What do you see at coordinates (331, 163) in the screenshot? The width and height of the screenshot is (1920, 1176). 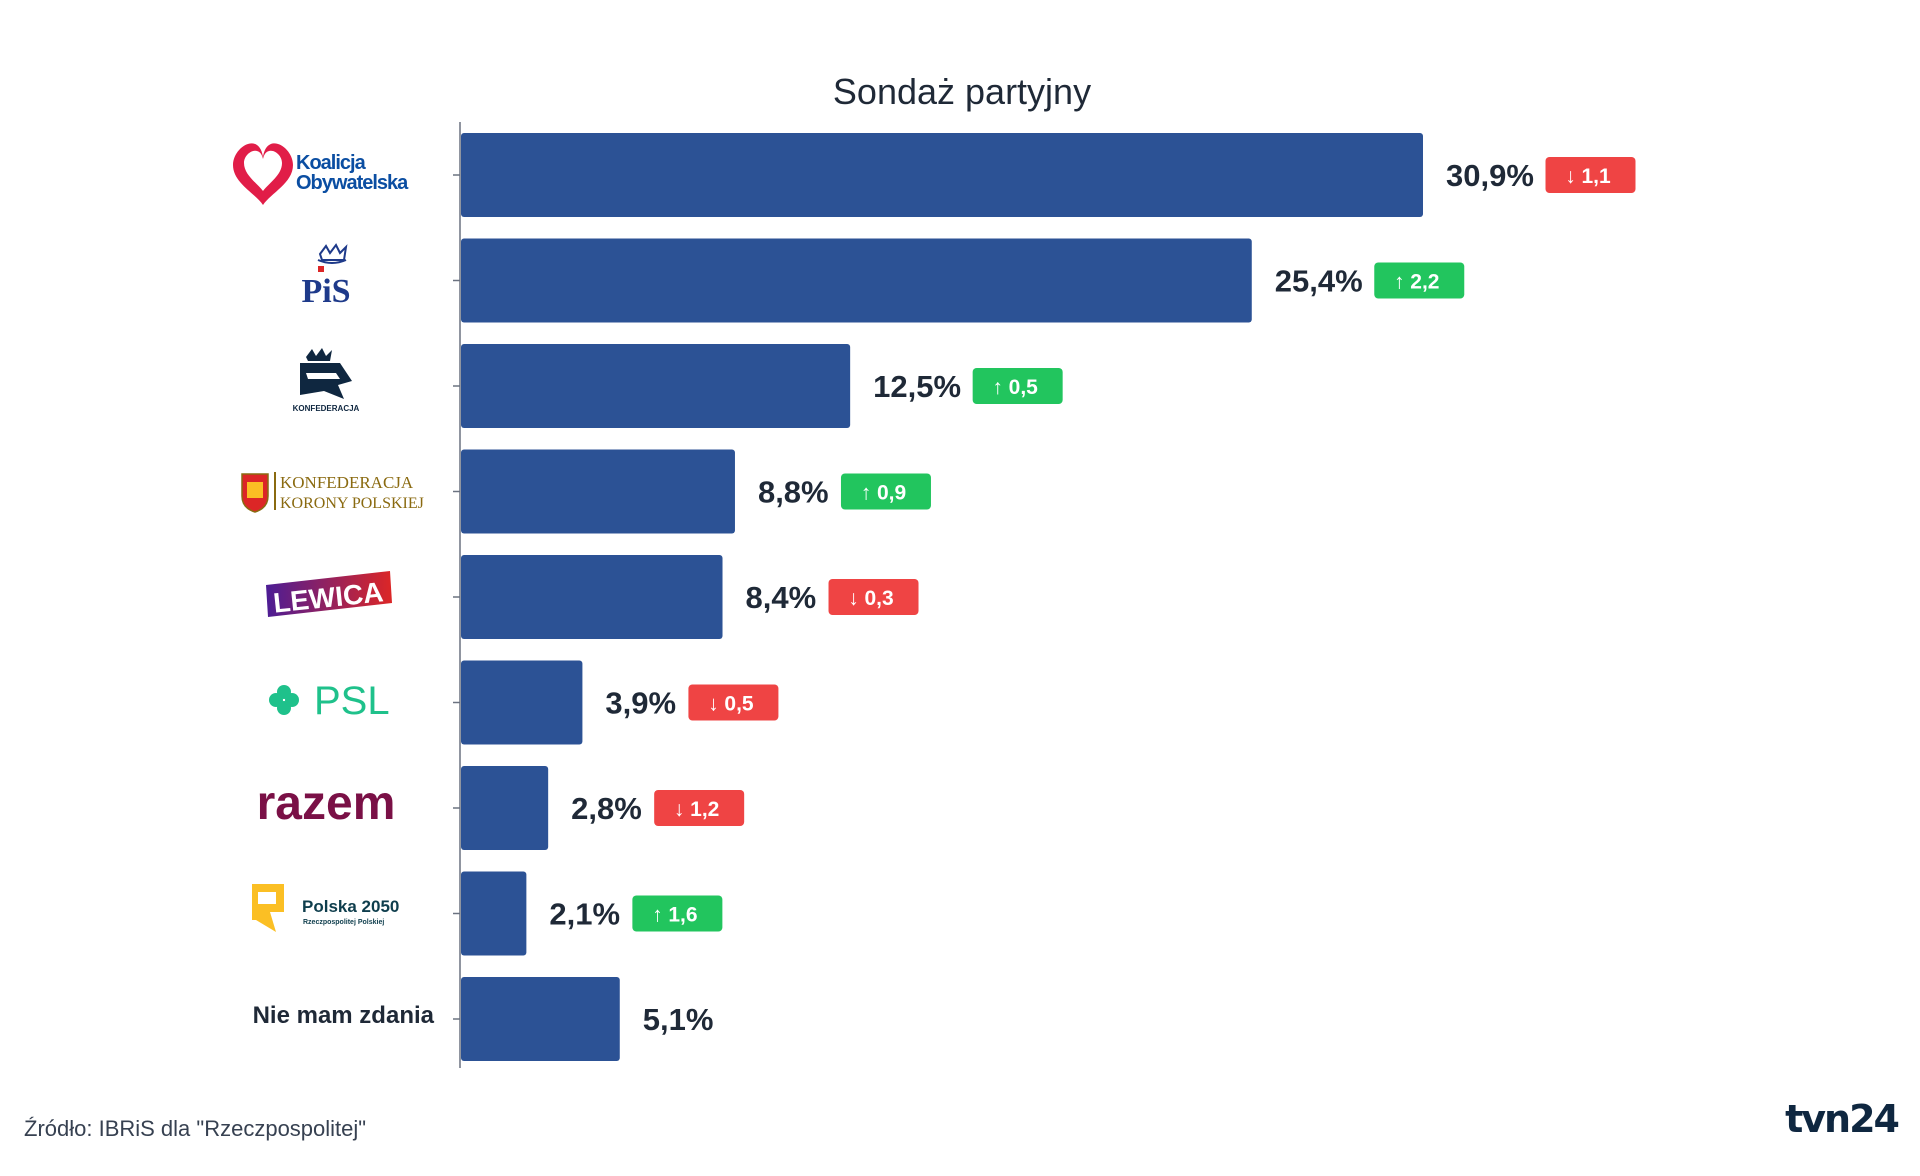 I see `ko-logo-line1: Koalicja` at bounding box center [331, 163].